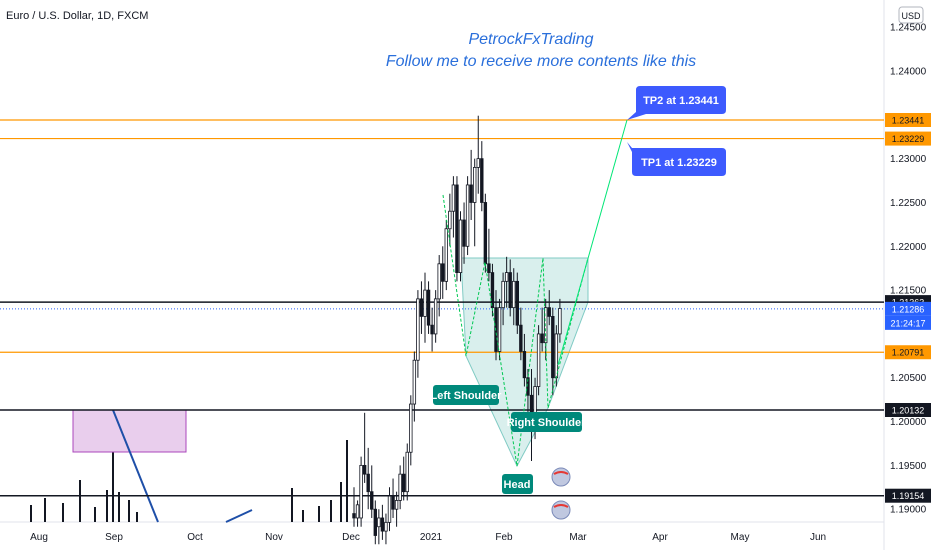 Image resolution: width=932 pixels, height=555 pixels. I want to click on head-label: Head, so click(517, 485).